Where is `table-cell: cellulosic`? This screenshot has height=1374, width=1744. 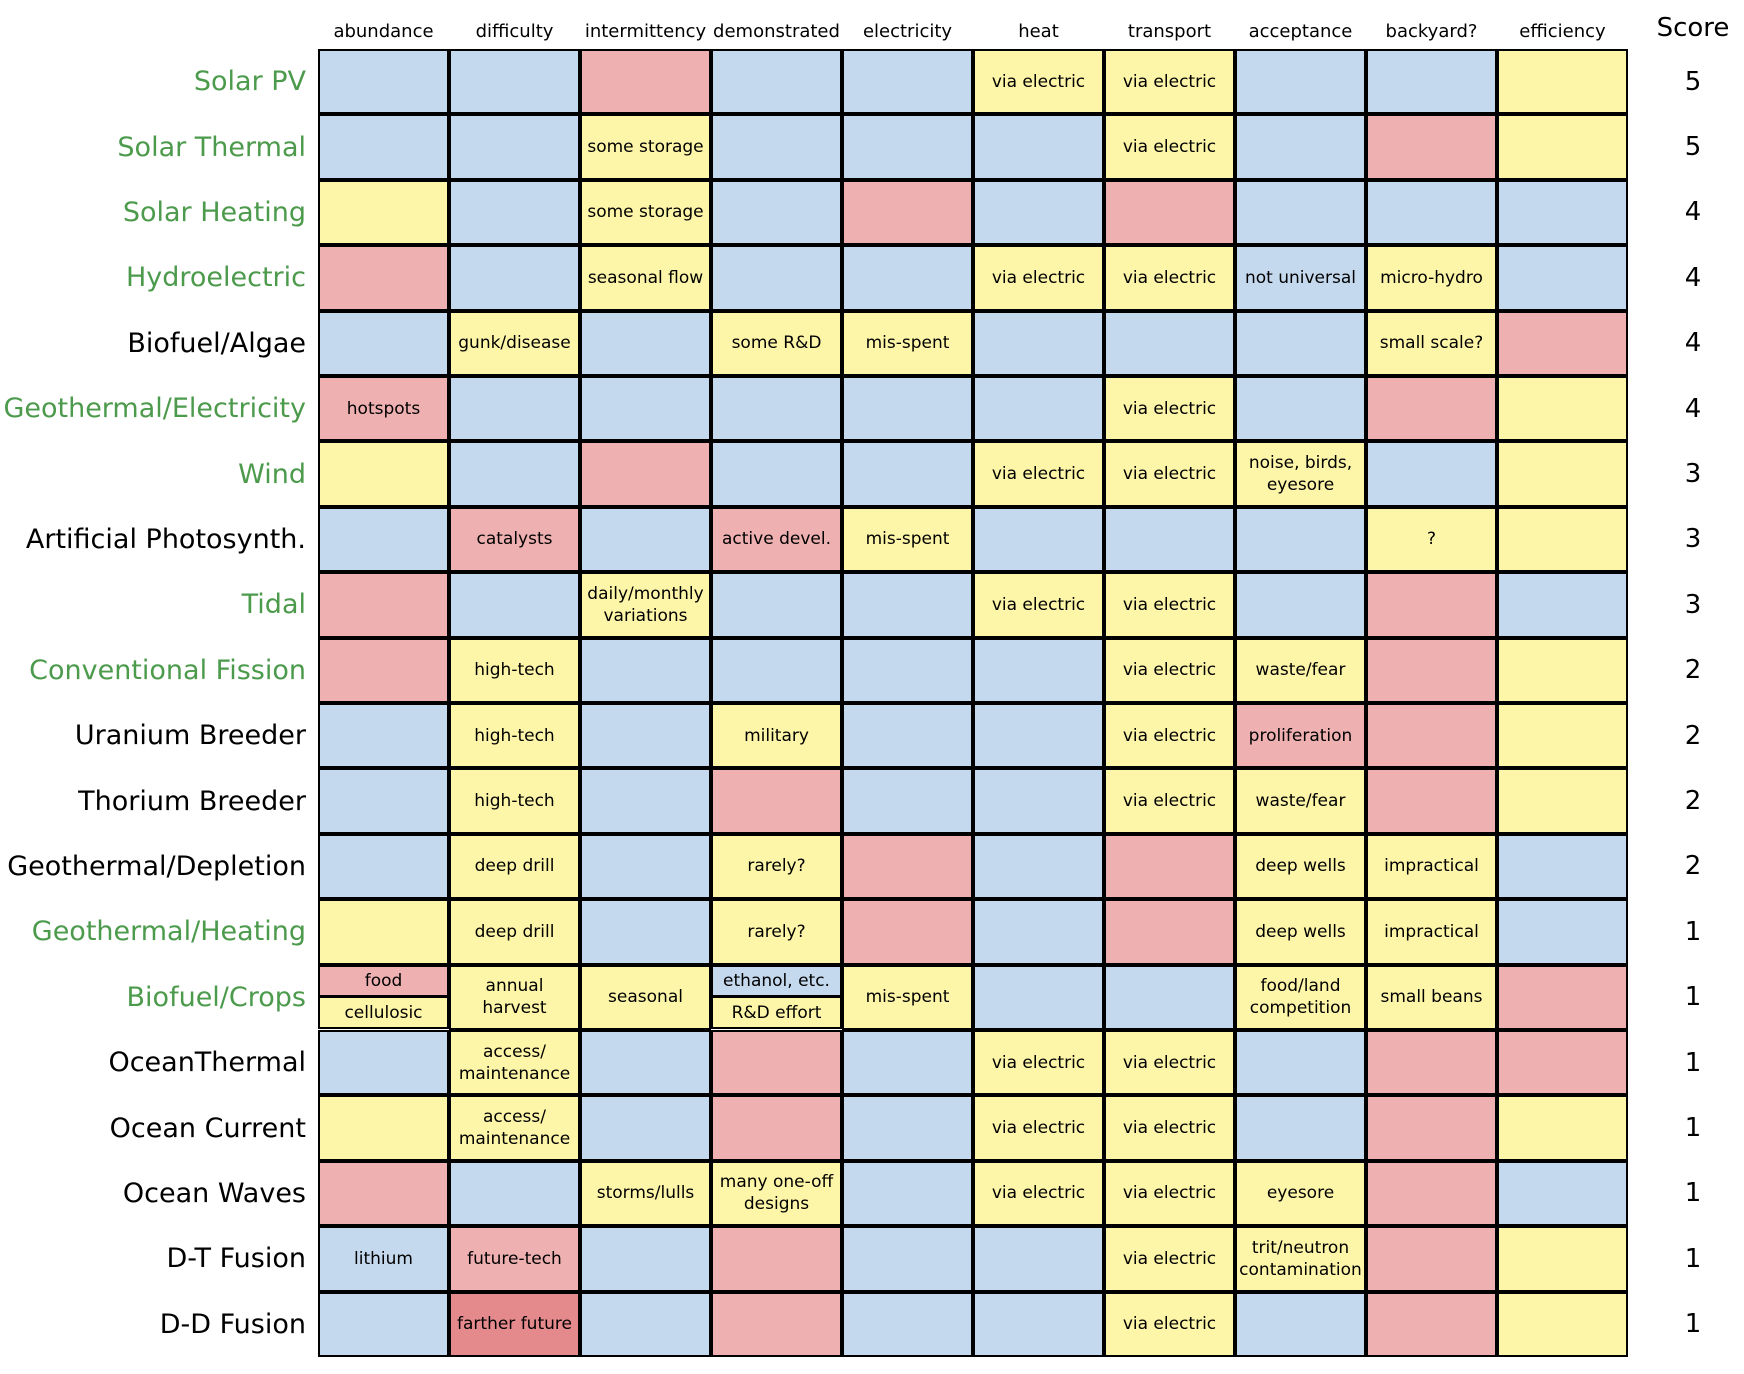
table-cell: cellulosic is located at coordinates (383, 1012).